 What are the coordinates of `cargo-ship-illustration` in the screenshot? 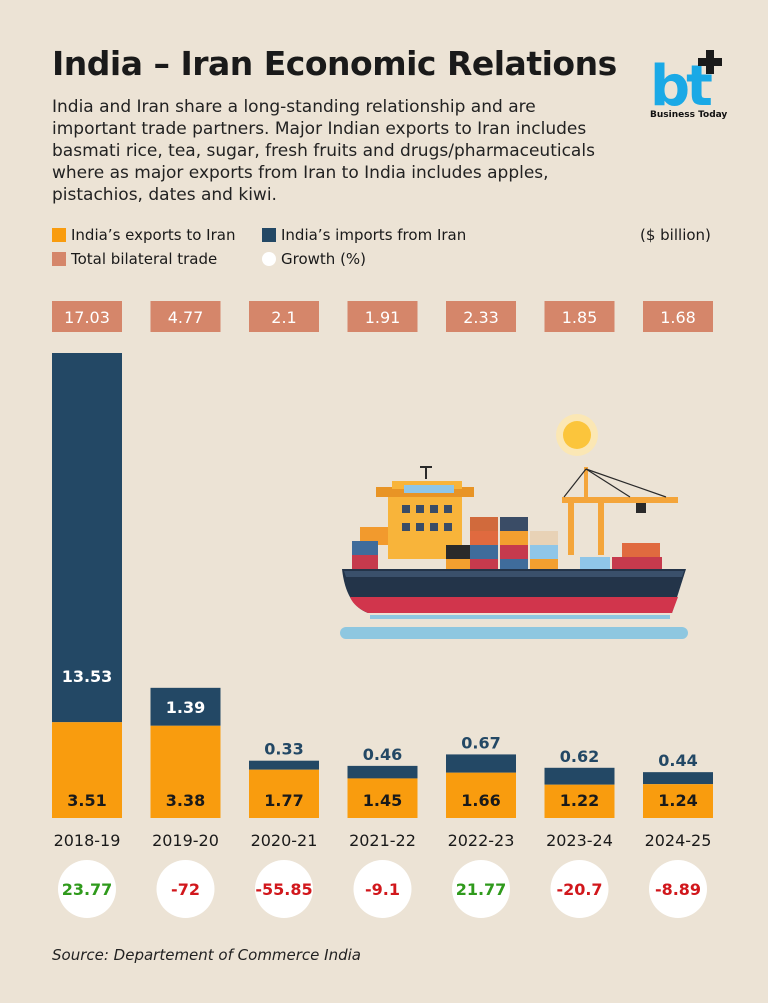 It's located at (514, 526).